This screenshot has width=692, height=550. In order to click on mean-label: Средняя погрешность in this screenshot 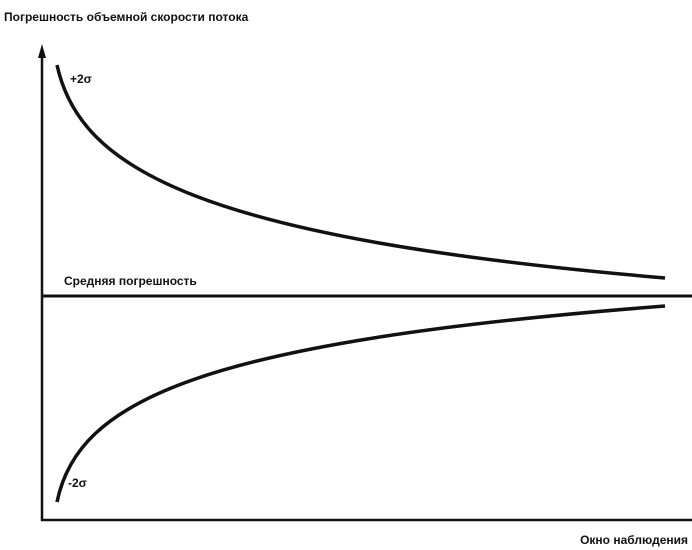, I will do `click(130, 281)`.